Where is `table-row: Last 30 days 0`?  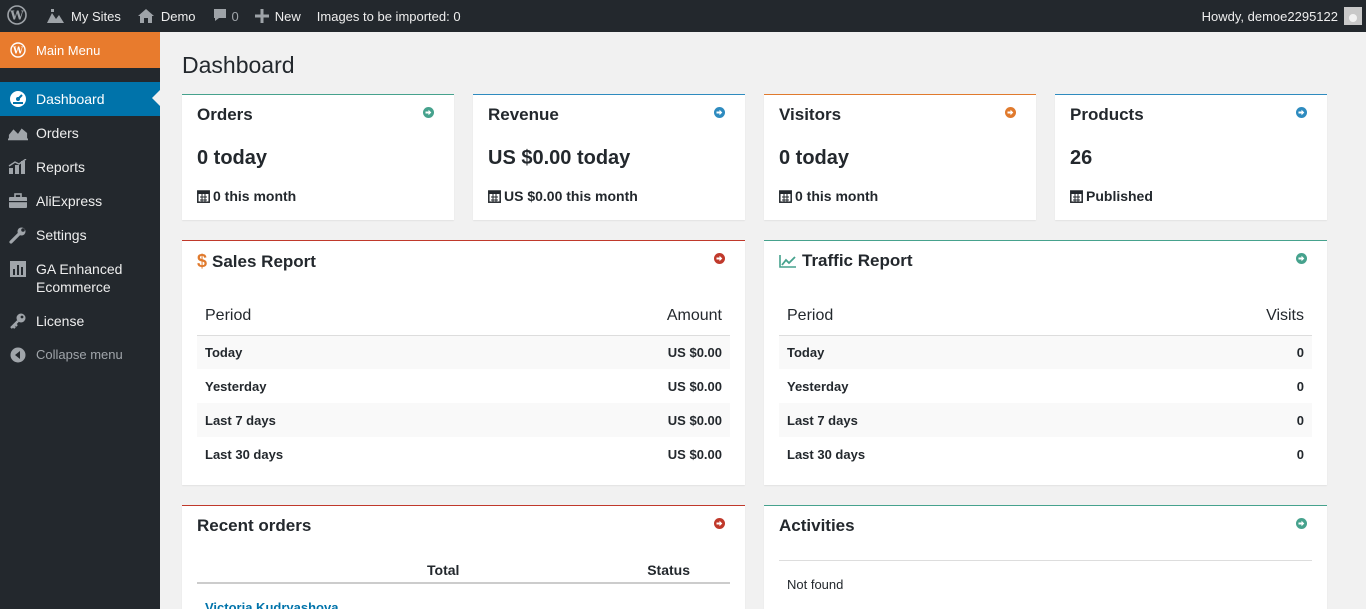 table-row: Last 30 days 0 is located at coordinates (1045, 454).